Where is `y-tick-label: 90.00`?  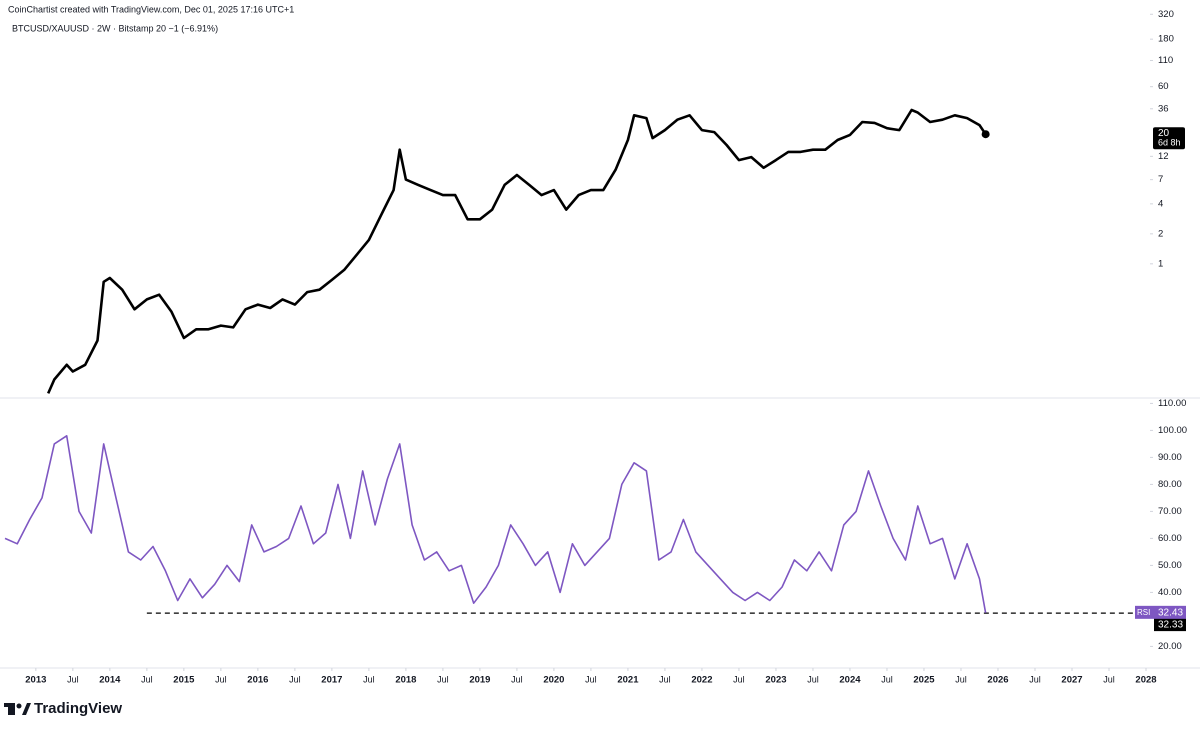
y-tick-label: 90.00 is located at coordinates (1170, 457).